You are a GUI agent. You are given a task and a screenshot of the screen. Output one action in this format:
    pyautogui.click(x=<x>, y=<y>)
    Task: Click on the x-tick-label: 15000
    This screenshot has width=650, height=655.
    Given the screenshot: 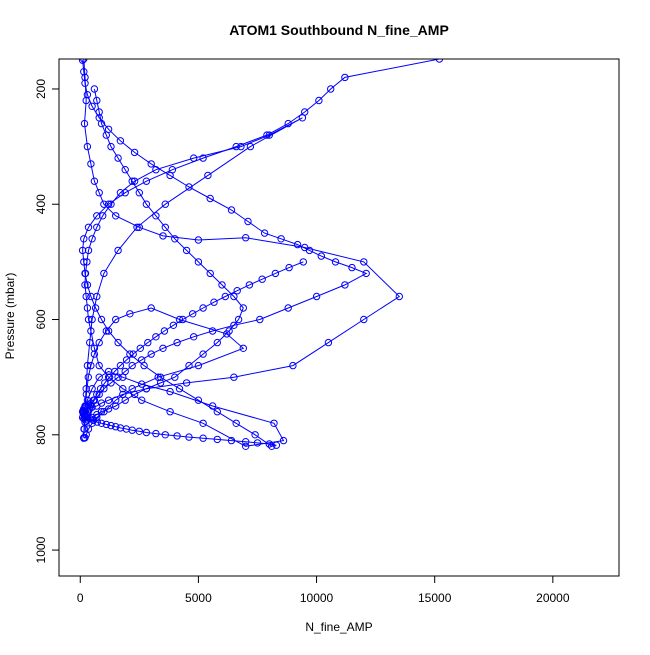 What is the action you would take?
    pyautogui.click(x=435, y=598)
    